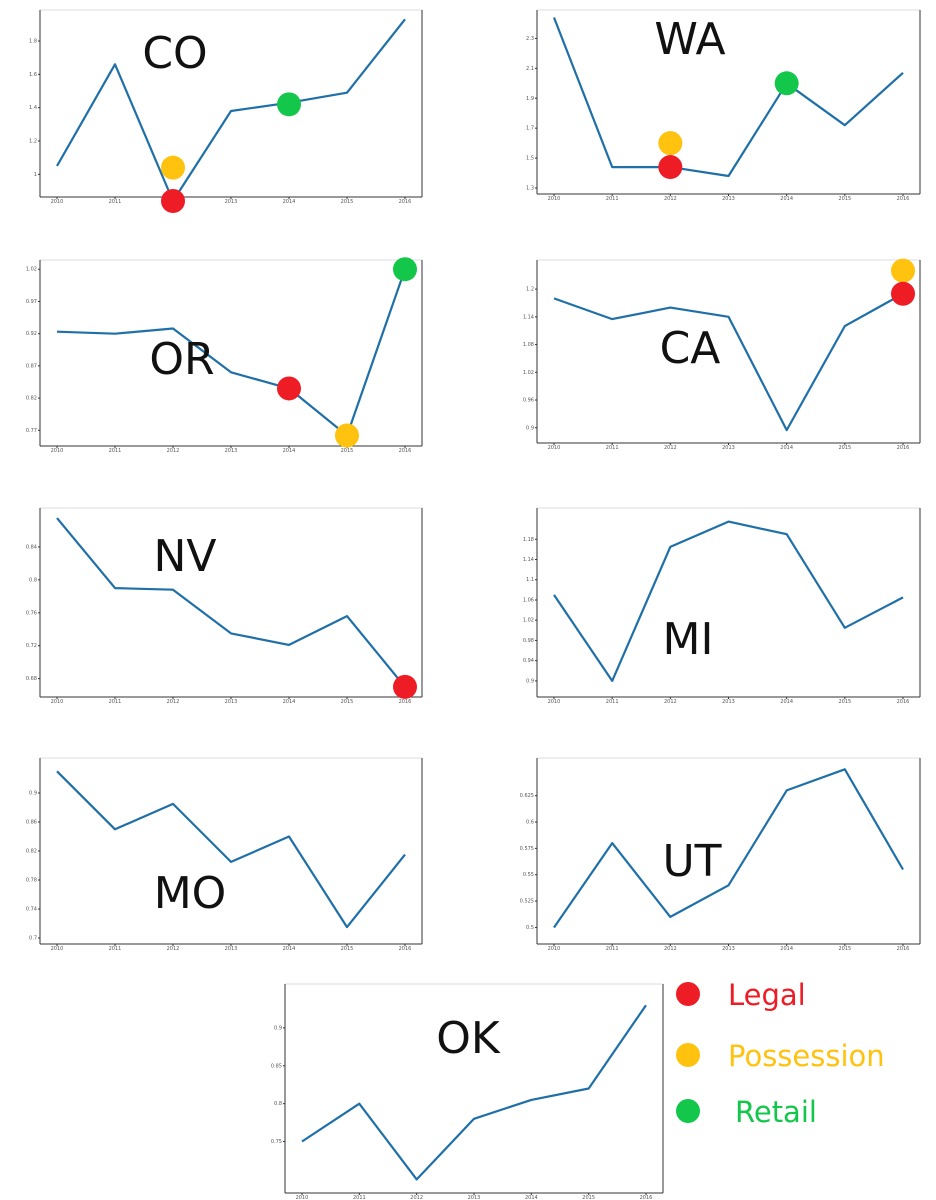  I want to click on y-tick-label: 0.97, so click(31, 302).